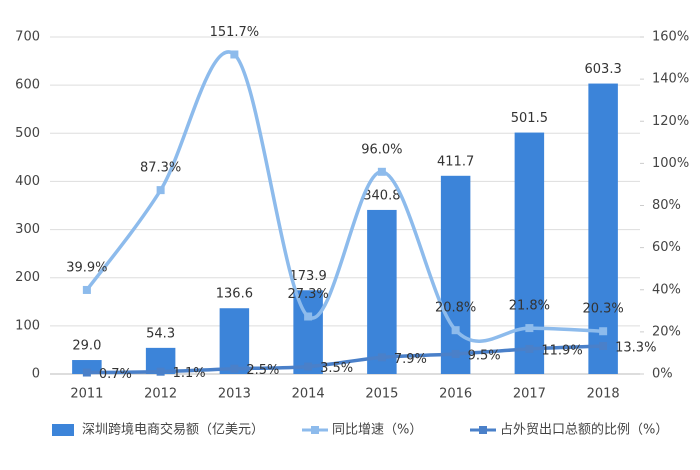  I want to click on y-tick-label: 700, so click(27, 37).